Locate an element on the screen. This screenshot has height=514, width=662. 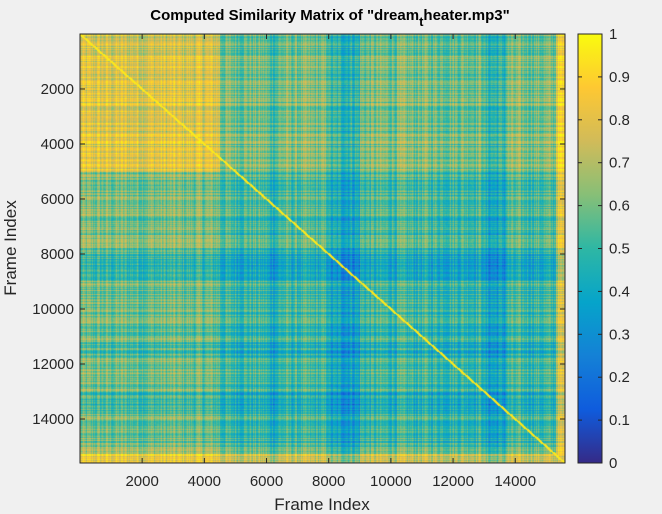
colorbar-tick-label: 1 is located at coordinates (613, 34).